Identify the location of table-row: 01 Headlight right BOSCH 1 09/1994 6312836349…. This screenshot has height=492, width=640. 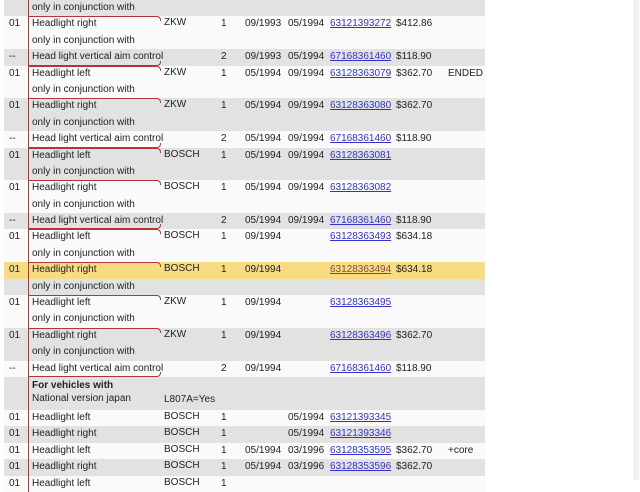
(244, 270).